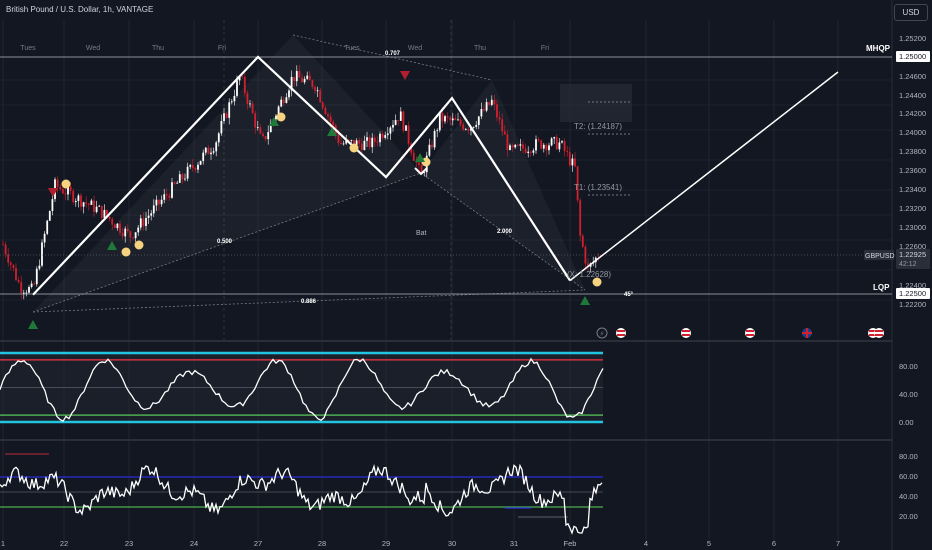  I want to click on price-tick: 1.24200, so click(912, 113).